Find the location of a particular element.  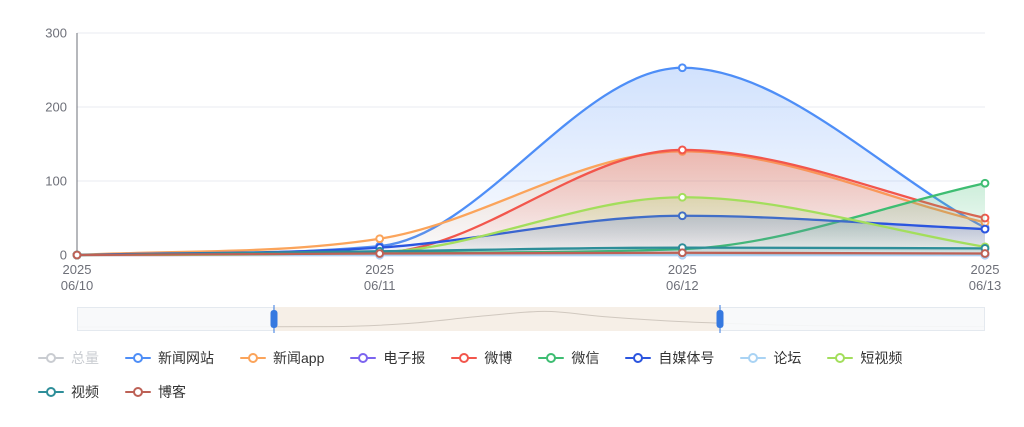

legend-item-6: 自媒体号 is located at coordinates (669, 358).